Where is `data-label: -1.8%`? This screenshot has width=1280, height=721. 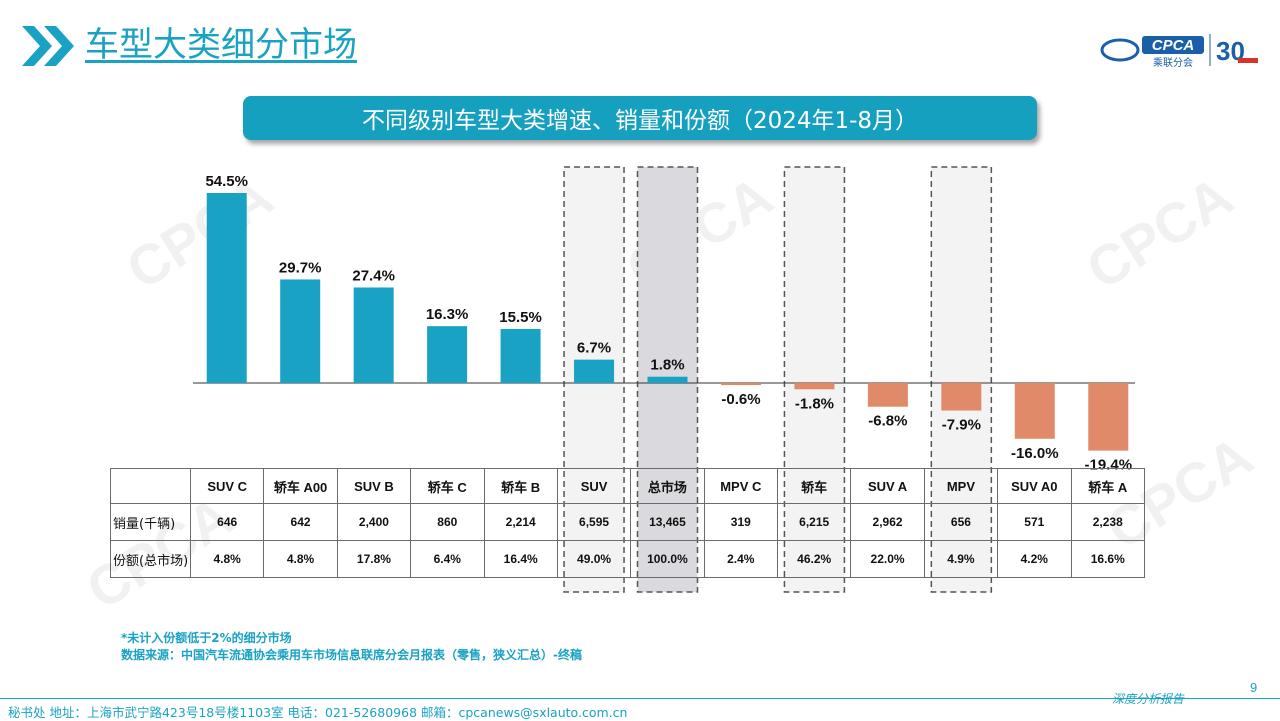
data-label: -1.8% is located at coordinates (814, 403).